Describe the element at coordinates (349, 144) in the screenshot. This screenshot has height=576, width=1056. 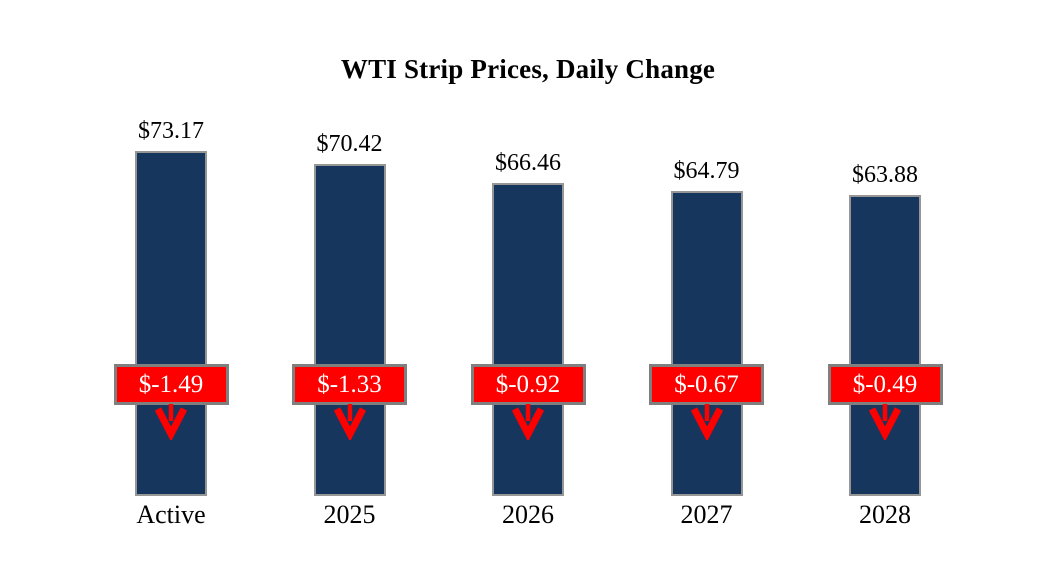
I see `bar-value-label: $70.42` at that location.